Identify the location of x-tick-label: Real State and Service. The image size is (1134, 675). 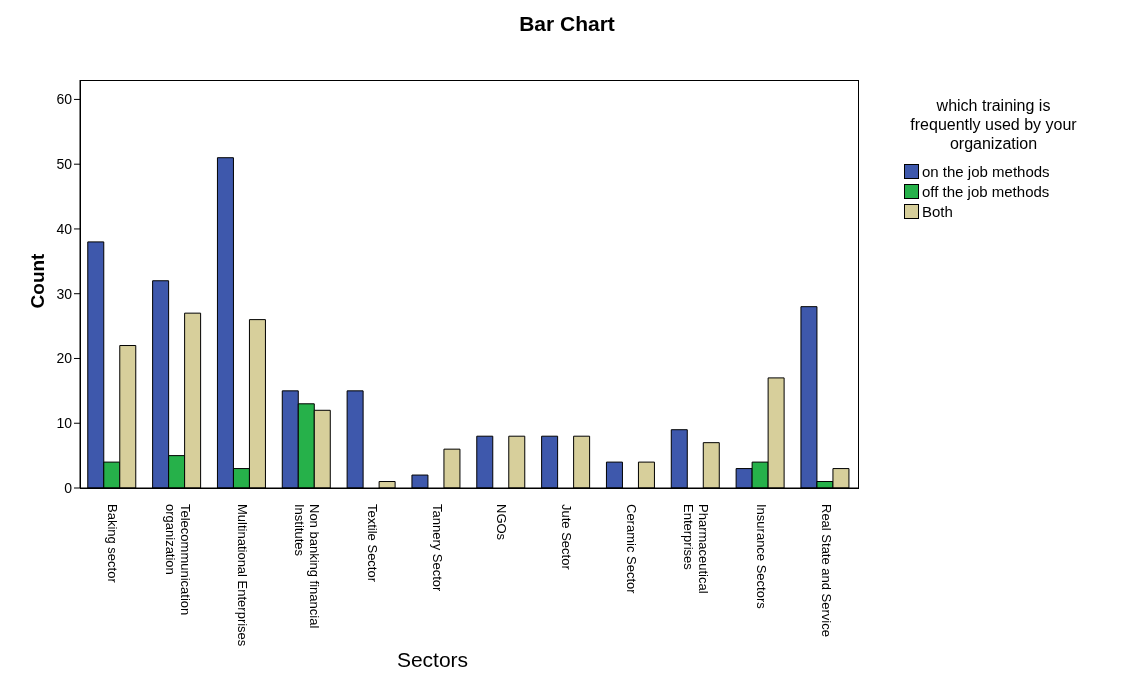
(826, 570).